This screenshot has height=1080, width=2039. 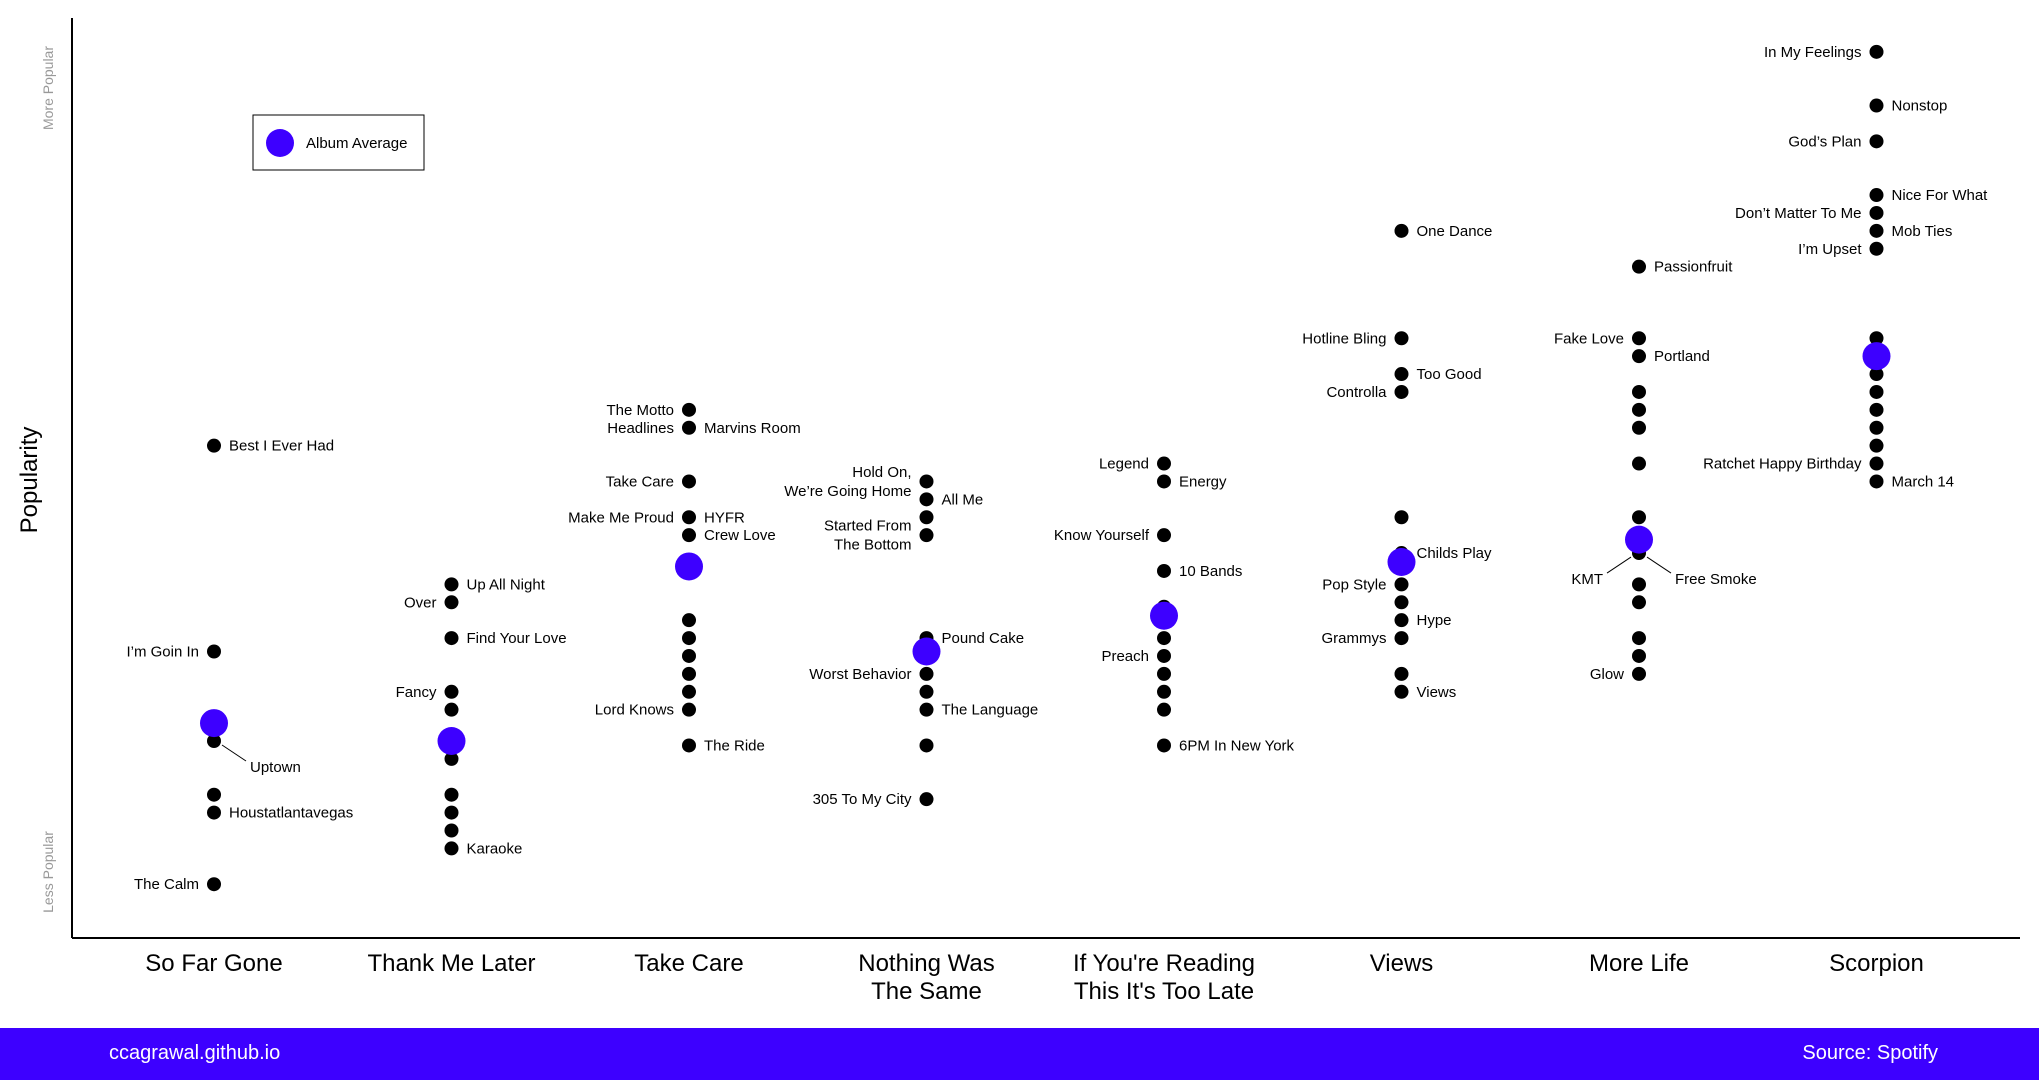 What do you see at coordinates (1824, 141) in the screenshot?
I see `track-label: God’s Plan` at bounding box center [1824, 141].